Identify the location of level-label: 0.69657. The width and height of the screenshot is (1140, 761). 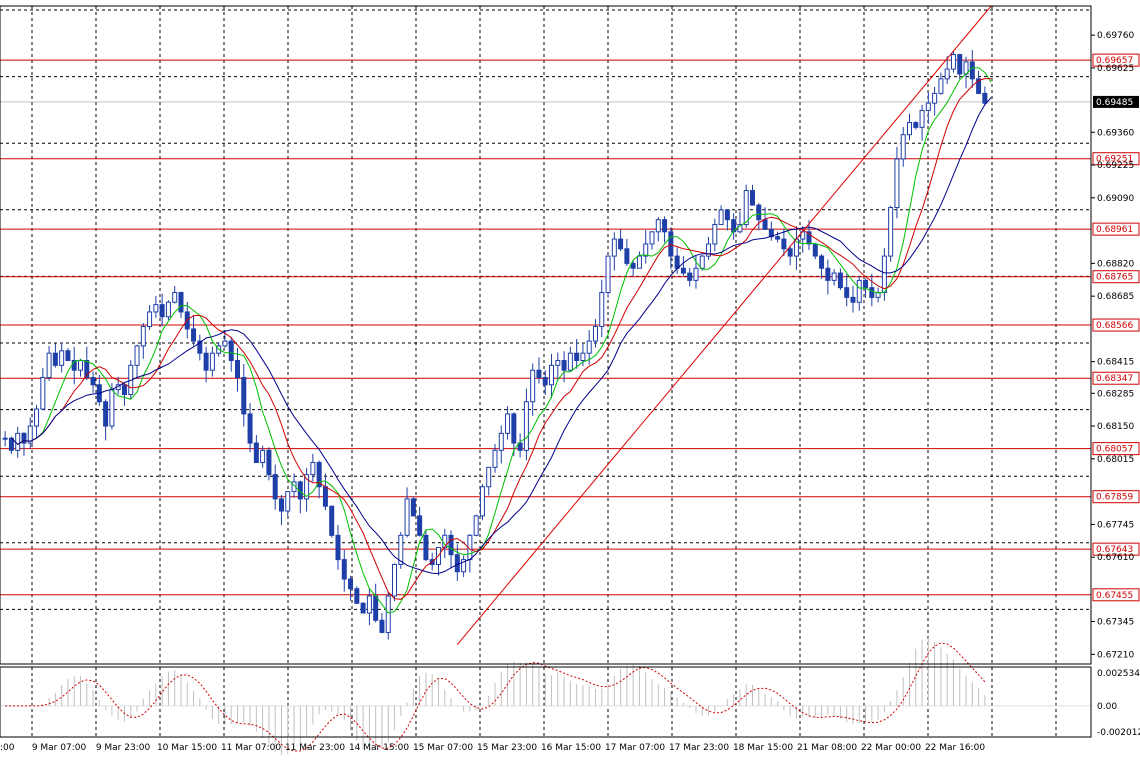
(1114, 61).